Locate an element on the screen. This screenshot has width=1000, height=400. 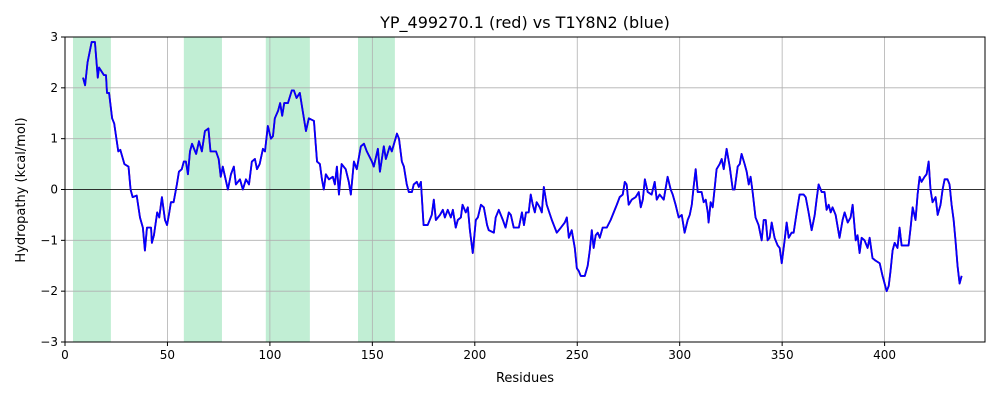
x-tick-label: 250 is located at coordinates (577, 355).